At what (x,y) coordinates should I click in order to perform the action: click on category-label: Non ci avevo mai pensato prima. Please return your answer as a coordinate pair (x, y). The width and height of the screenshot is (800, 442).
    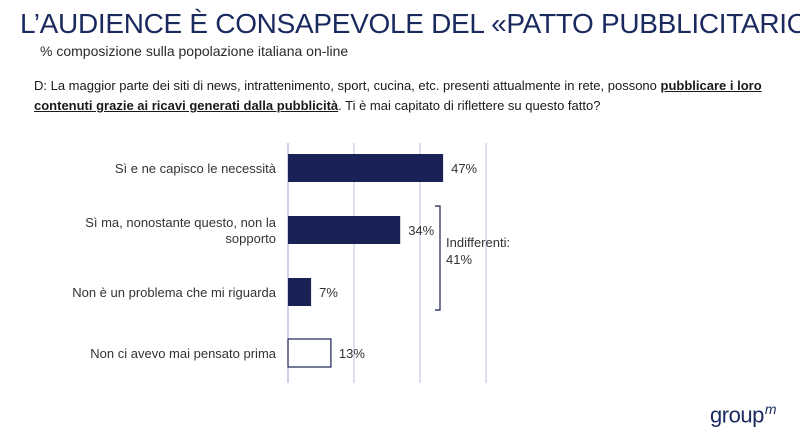
    Looking at the image, I should click on (183, 353).